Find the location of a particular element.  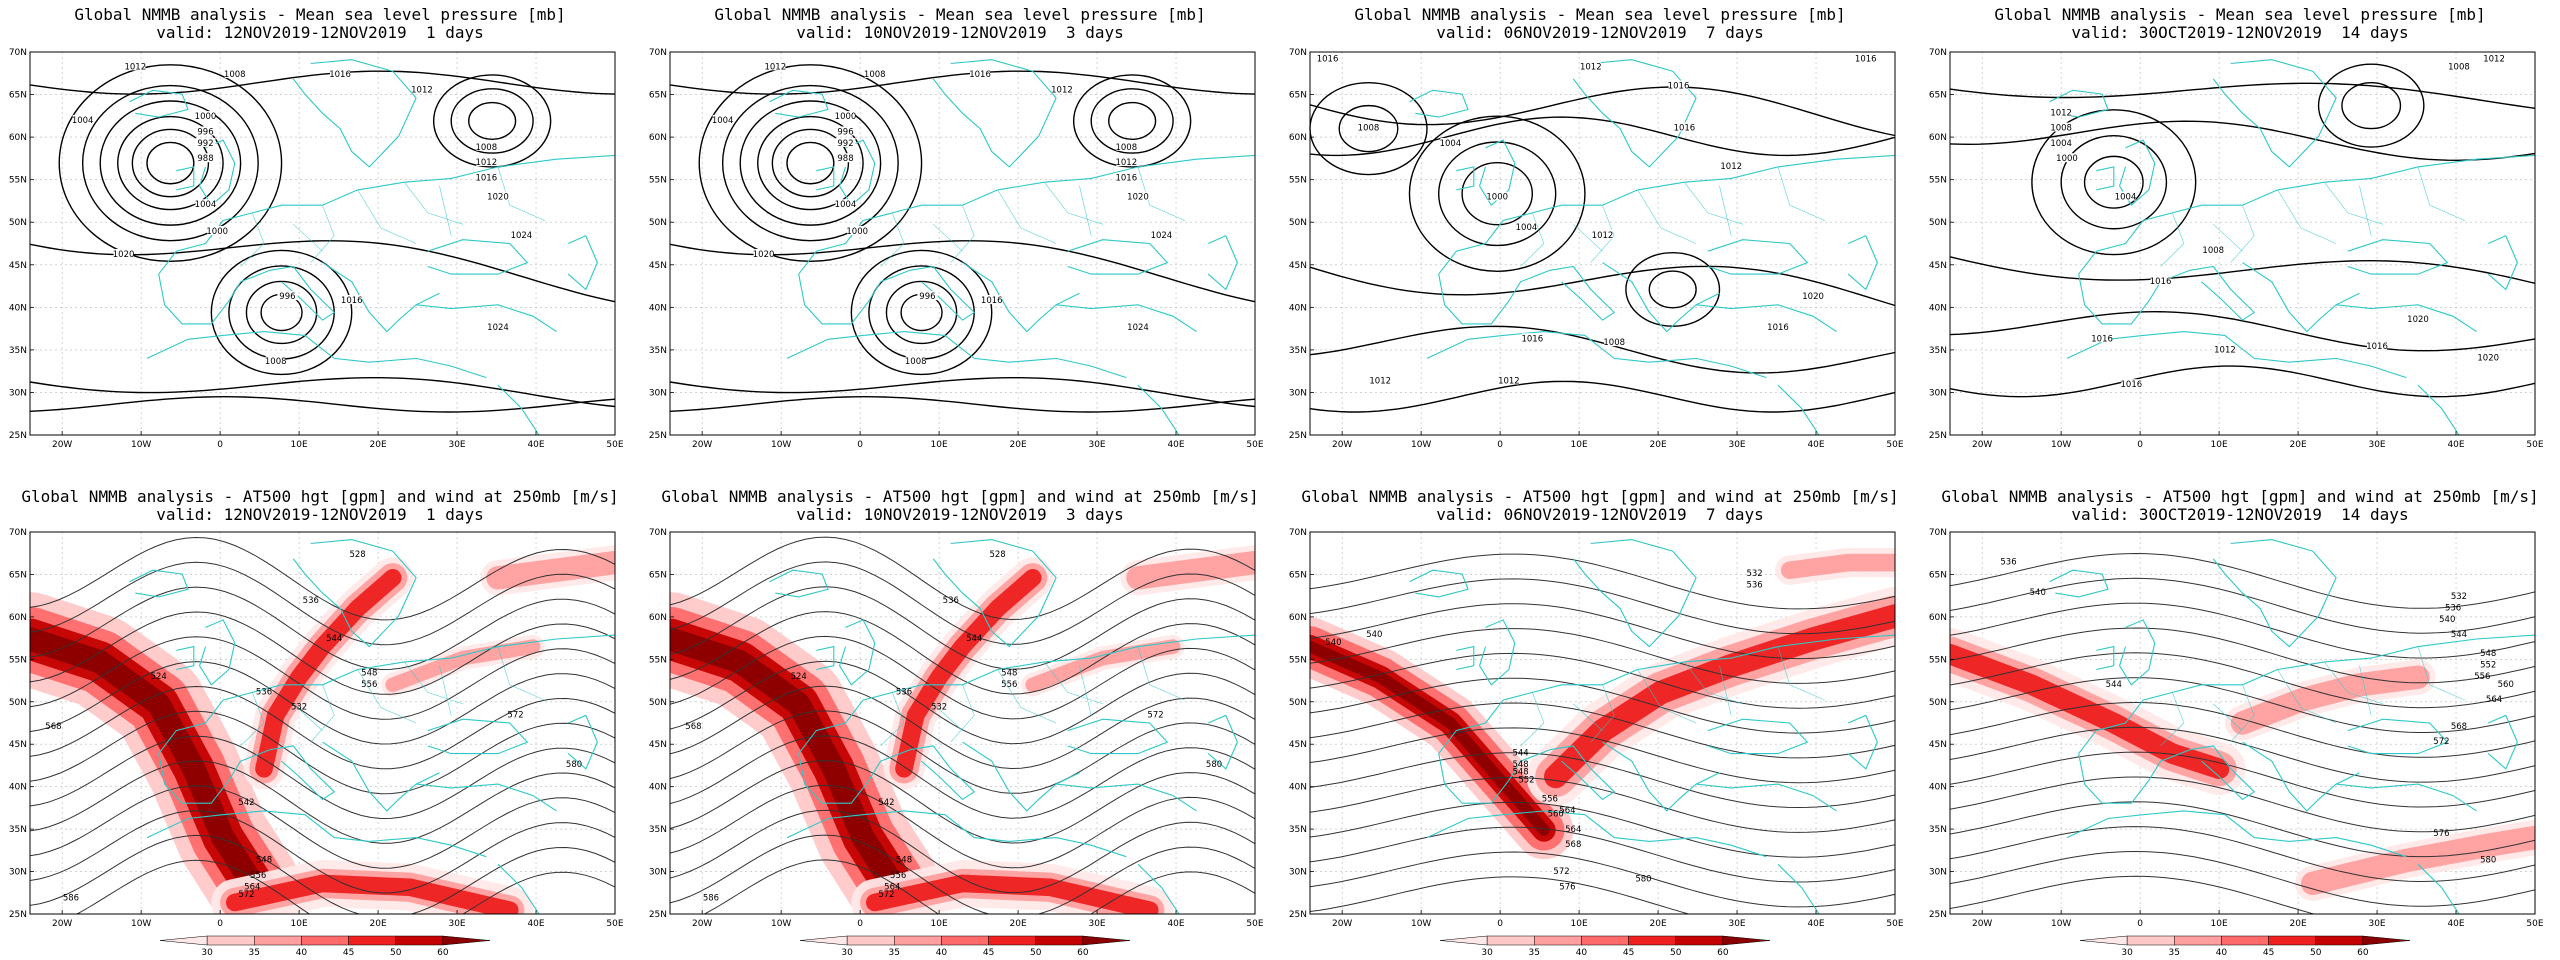

height-label: 572 is located at coordinates (886, 895).